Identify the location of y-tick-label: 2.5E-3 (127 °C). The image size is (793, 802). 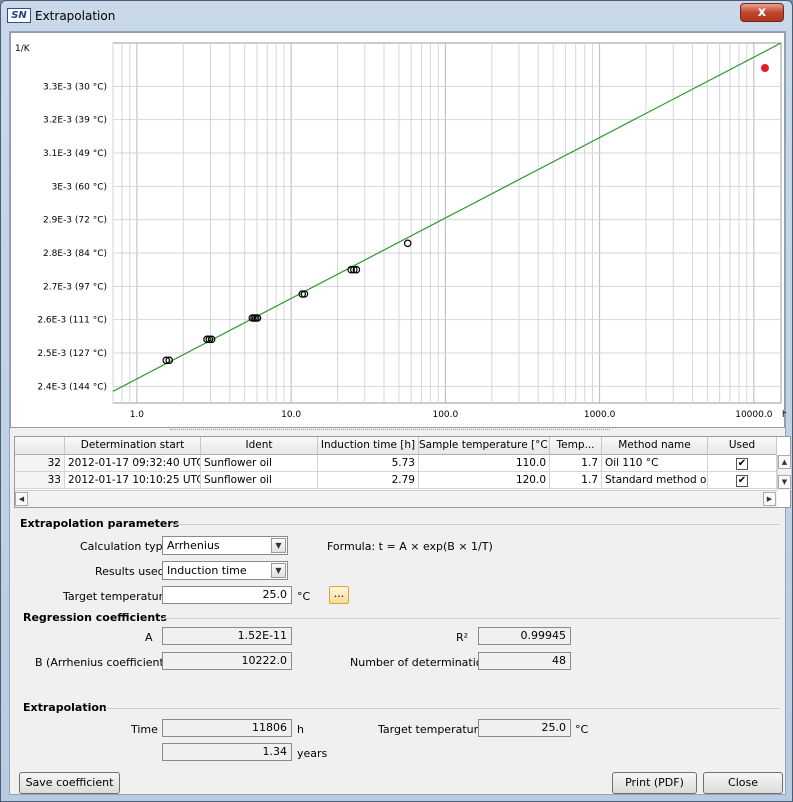
(72, 354).